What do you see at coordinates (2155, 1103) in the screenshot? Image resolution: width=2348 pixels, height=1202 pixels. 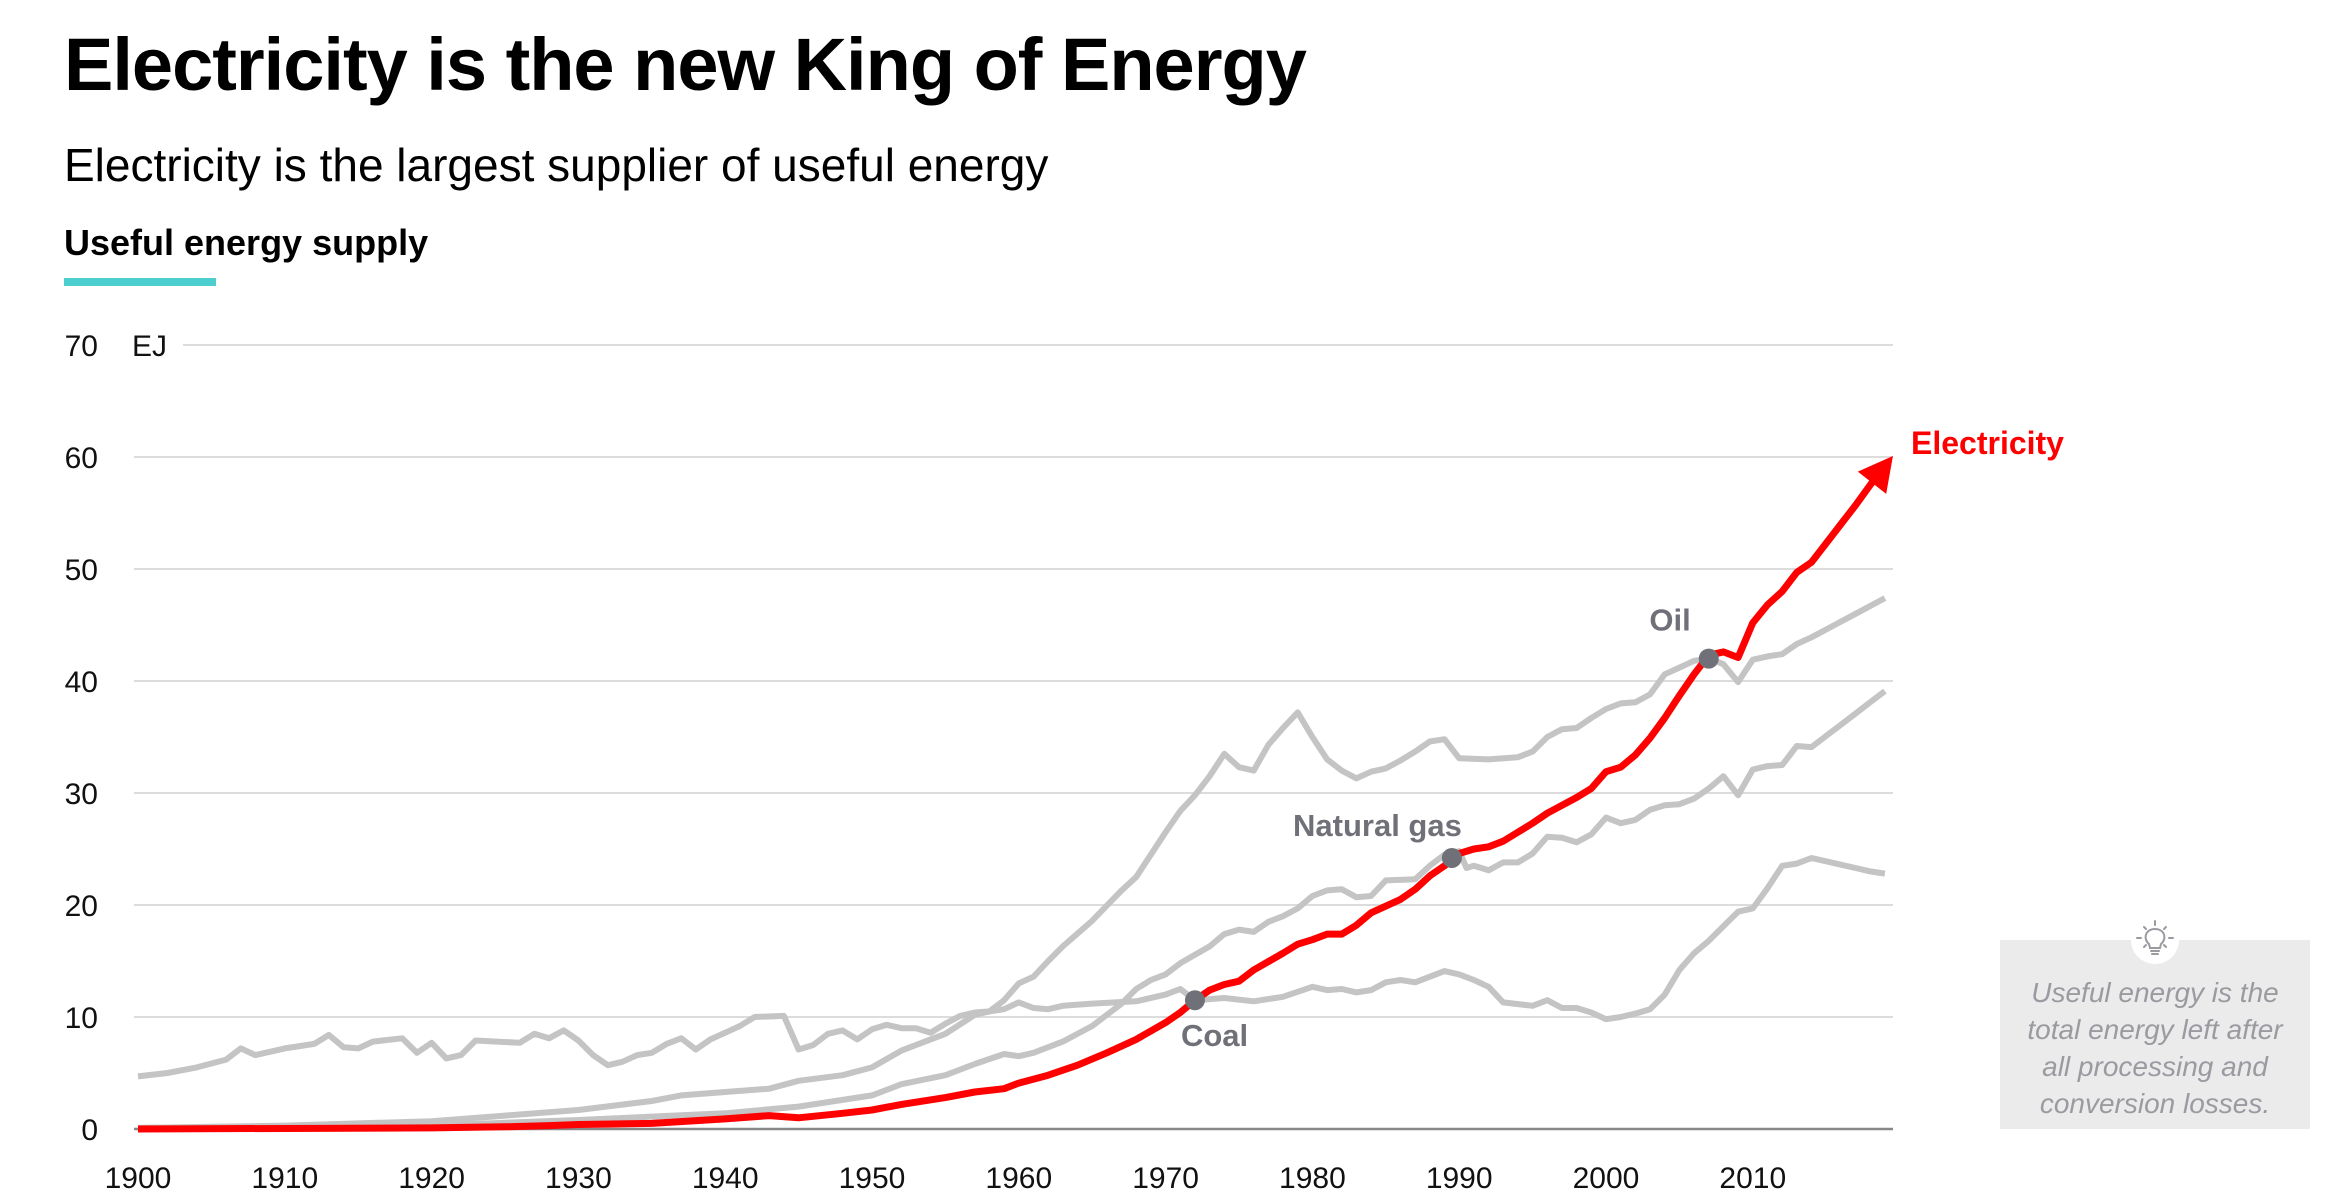 I see `note-line: conversion losses.` at bounding box center [2155, 1103].